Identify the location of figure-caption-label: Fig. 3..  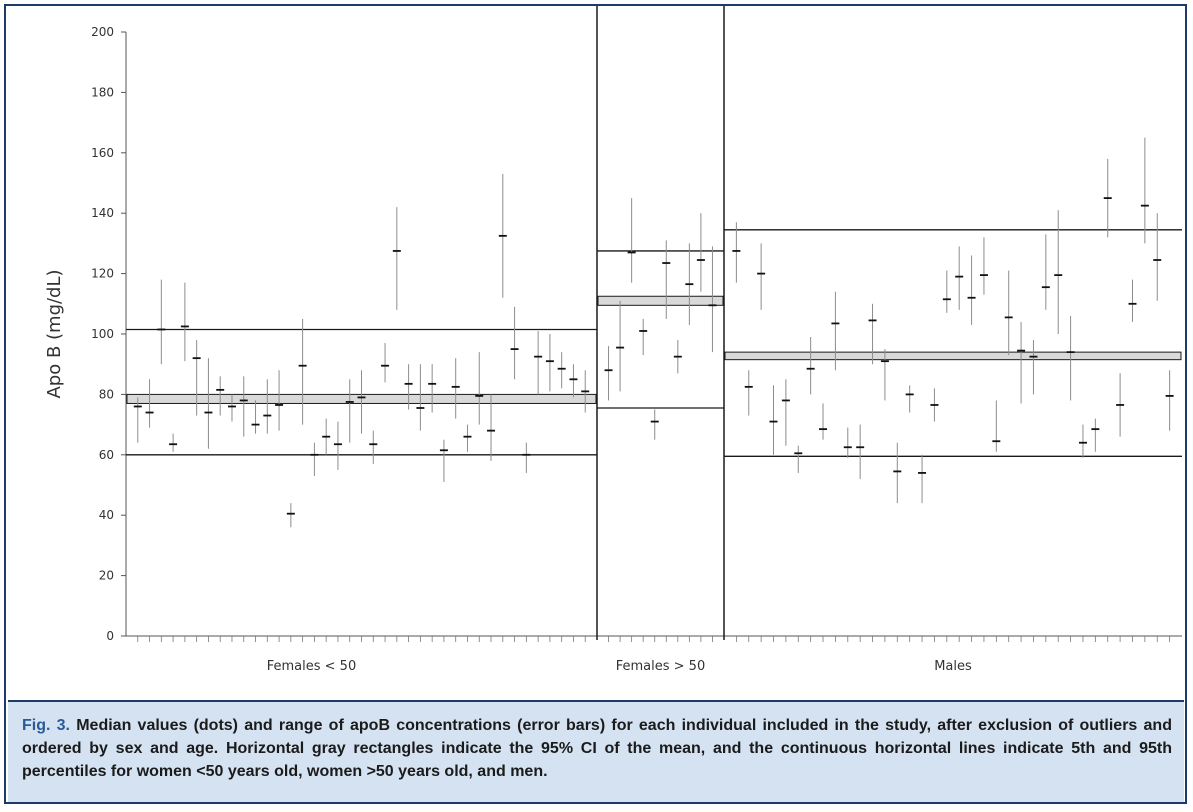
(46, 725).